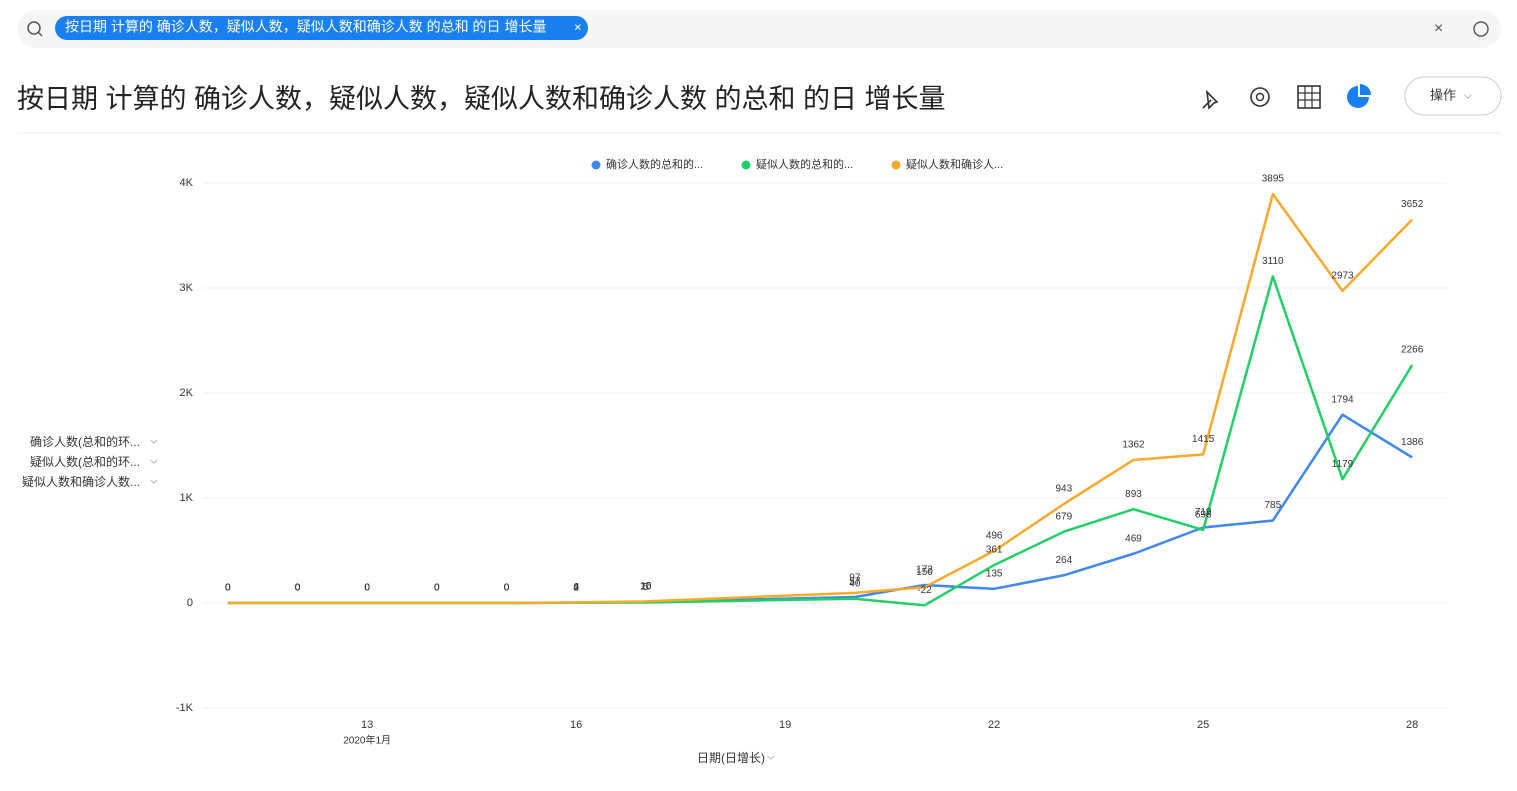 The image size is (1517, 791). What do you see at coordinates (1273, 179) in the screenshot?
I see `data-label: 3895` at bounding box center [1273, 179].